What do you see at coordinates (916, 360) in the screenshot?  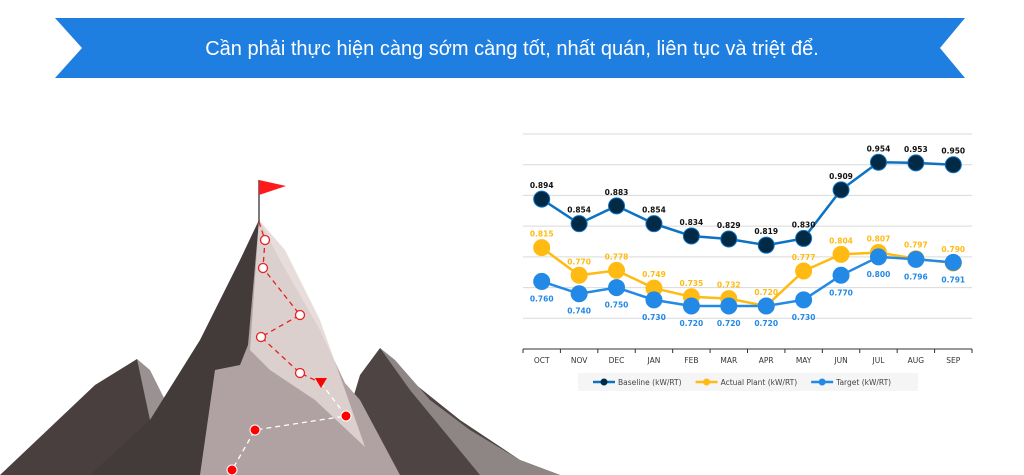 I see `x-tick-label: AUG` at bounding box center [916, 360].